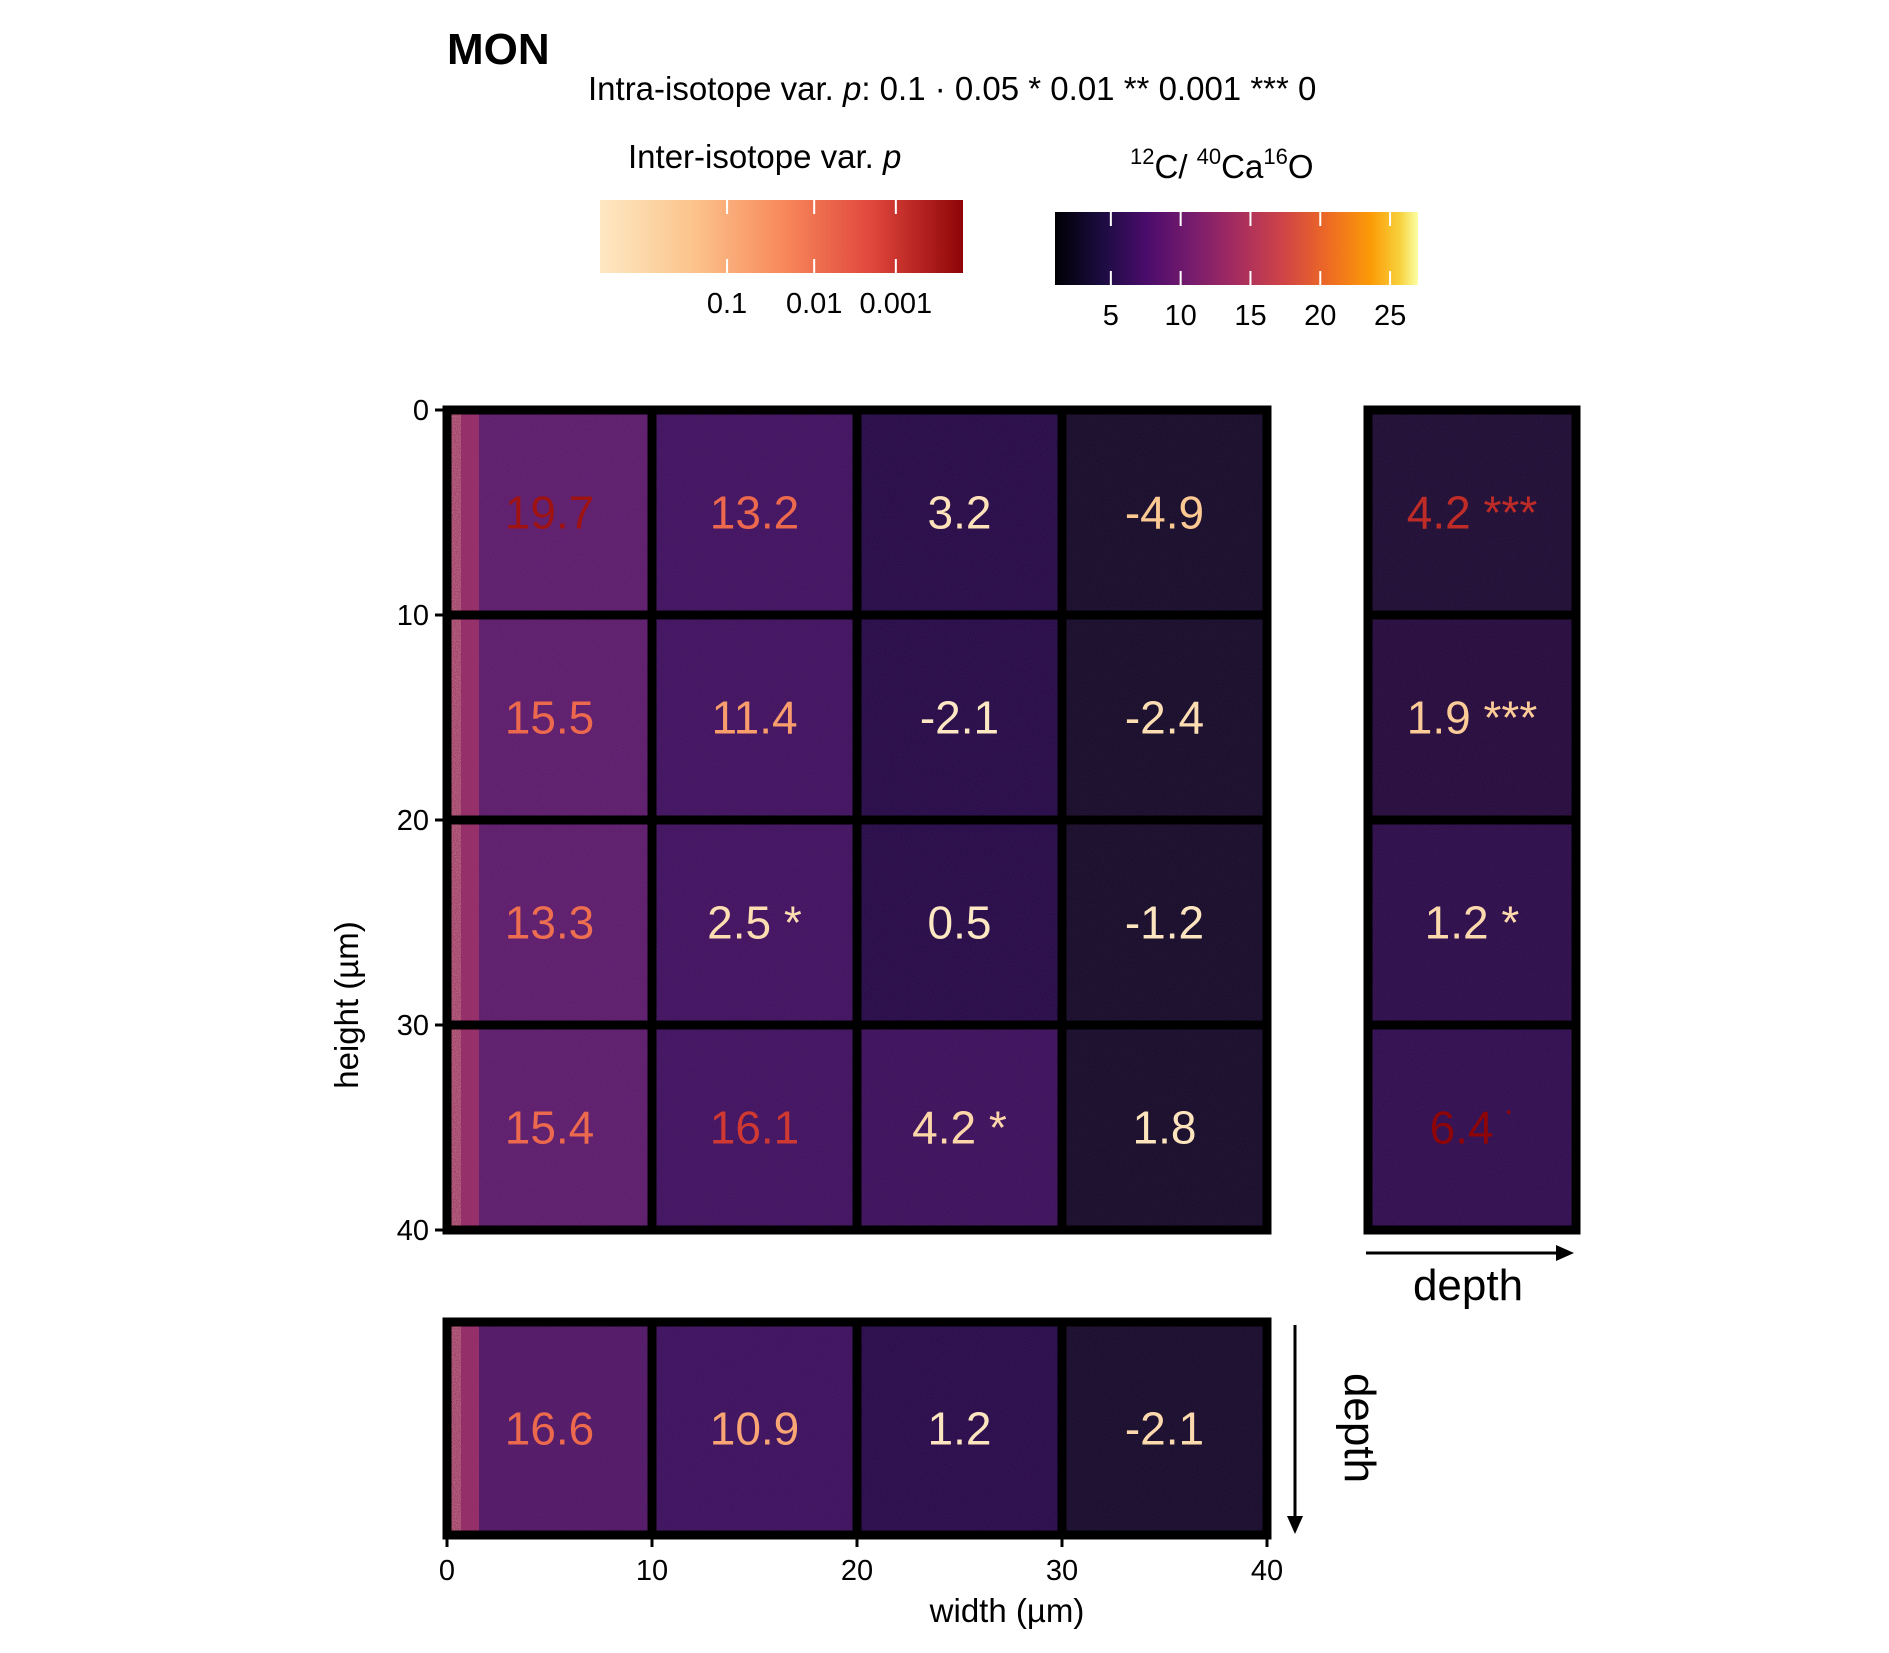 This screenshot has width=1889, height=1653. I want to click on heatmap-cell: 1.2, so click(959, 1428).